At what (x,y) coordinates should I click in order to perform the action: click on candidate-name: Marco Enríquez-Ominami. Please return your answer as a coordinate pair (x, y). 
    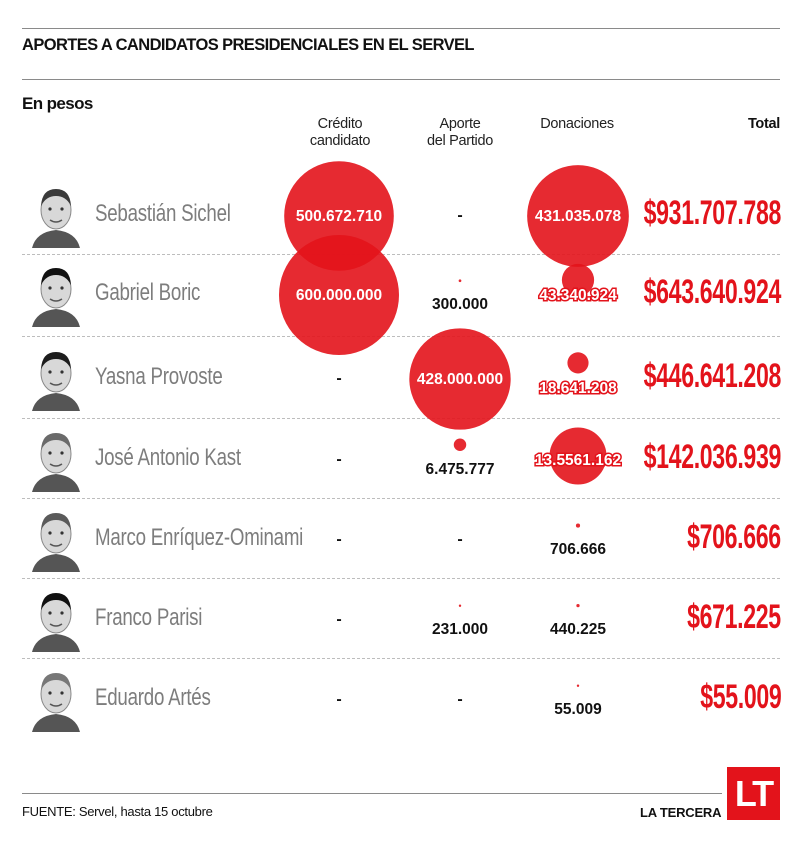
    Looking at the image, I should click on (199, 537).